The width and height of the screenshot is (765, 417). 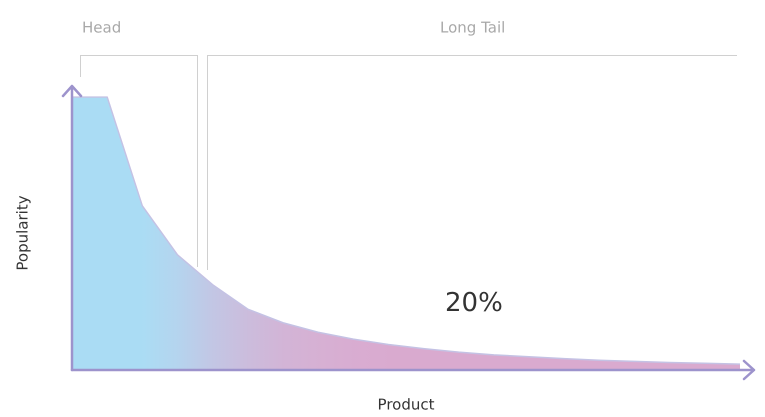 I want to click on text: Head, so click(x=102, y=27).